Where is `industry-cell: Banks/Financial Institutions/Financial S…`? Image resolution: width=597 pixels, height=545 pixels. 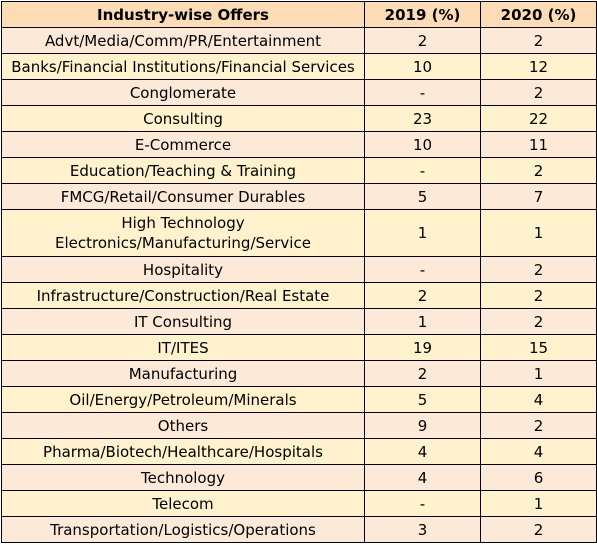 industry-cell: Banks/Financial Institutions/Financial S… is located at coordinates (183, 66).